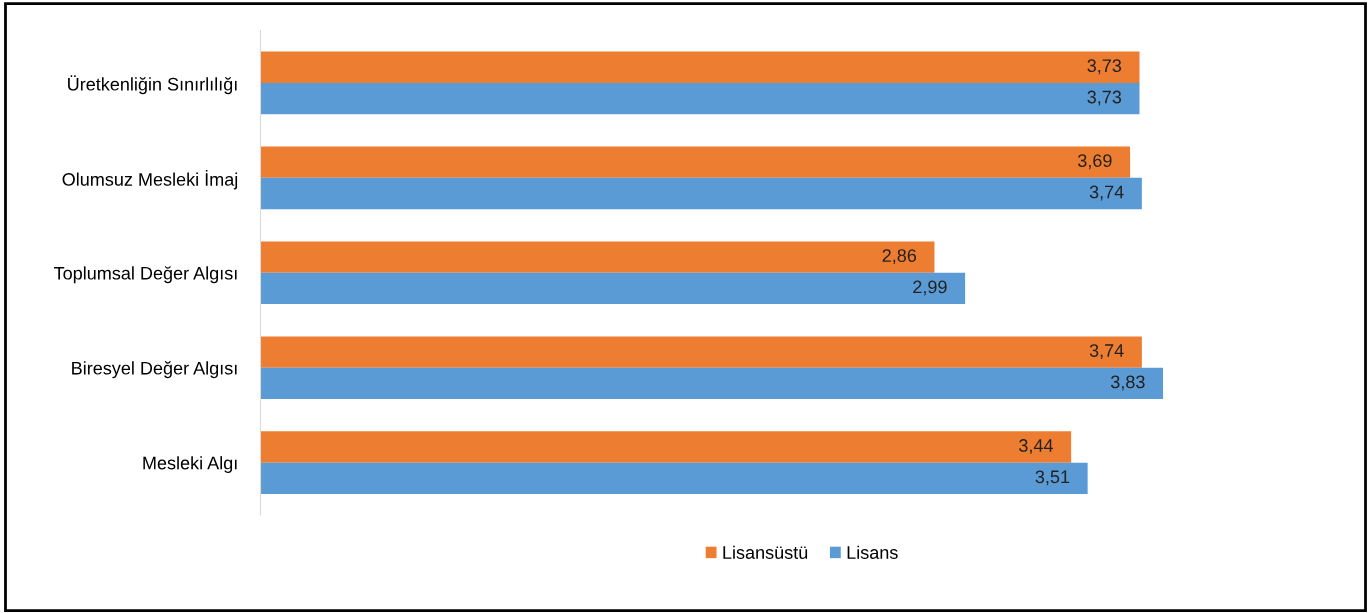  What do you see at coordinates (1052, 478) in the screenshot?
I see `data-label: 3,51` at bounding box center [1052, 478].